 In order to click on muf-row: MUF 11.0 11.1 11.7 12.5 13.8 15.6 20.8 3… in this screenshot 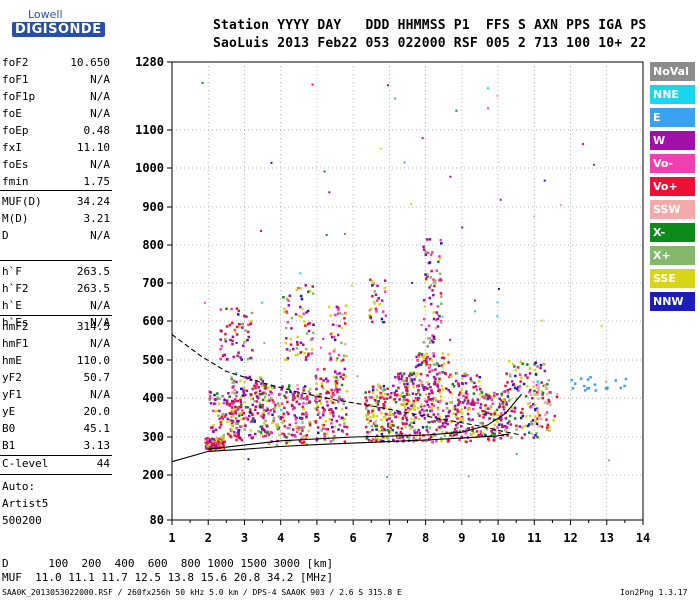, I will do `click(168, 577)`.